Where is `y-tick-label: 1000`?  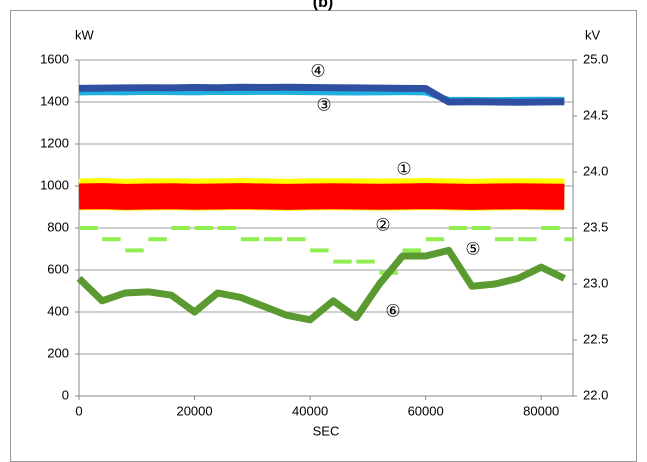
y-tick-label: 1000 is located at coordinates (54, 184).